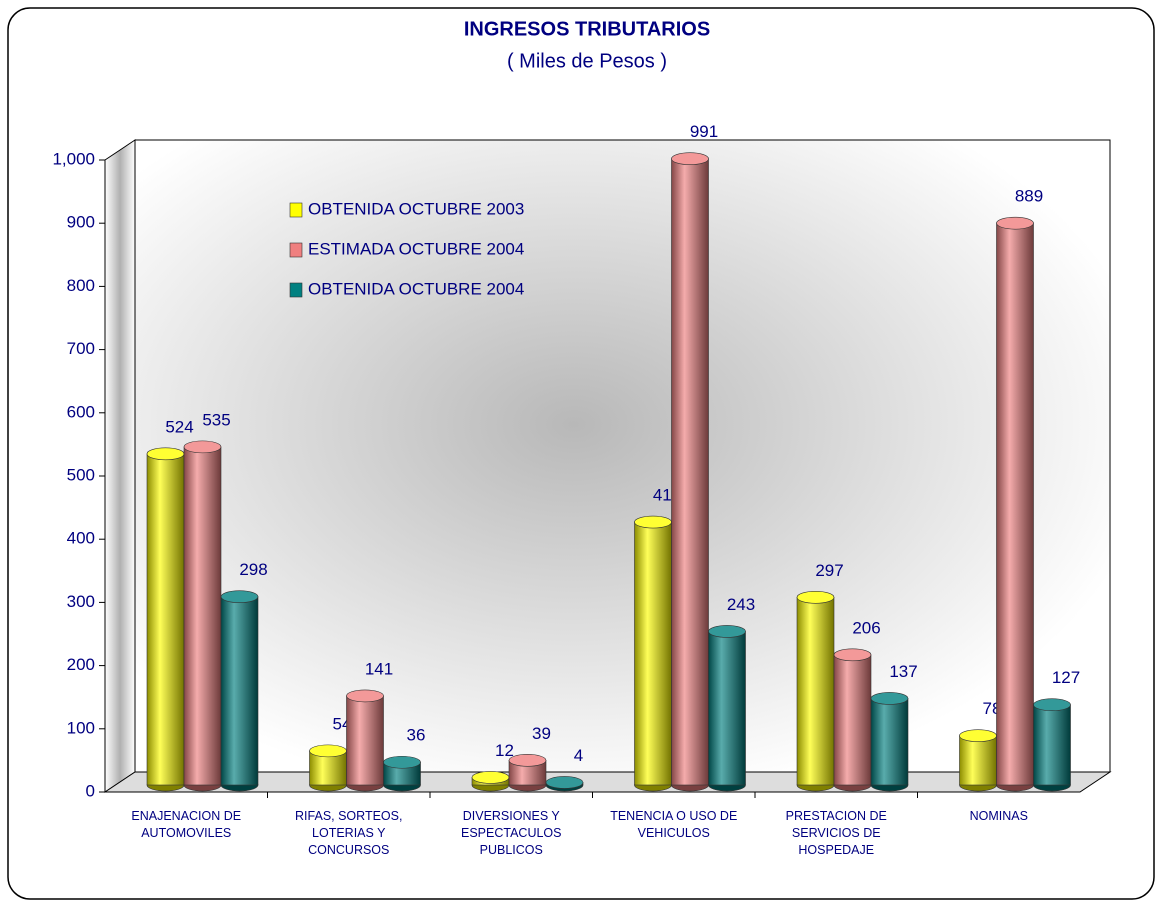 The image size is (1163, 906). What do you see at coordinates (253, 569) in the screenshot?
I see `value-label: 298` at bounding box center [253, 569].